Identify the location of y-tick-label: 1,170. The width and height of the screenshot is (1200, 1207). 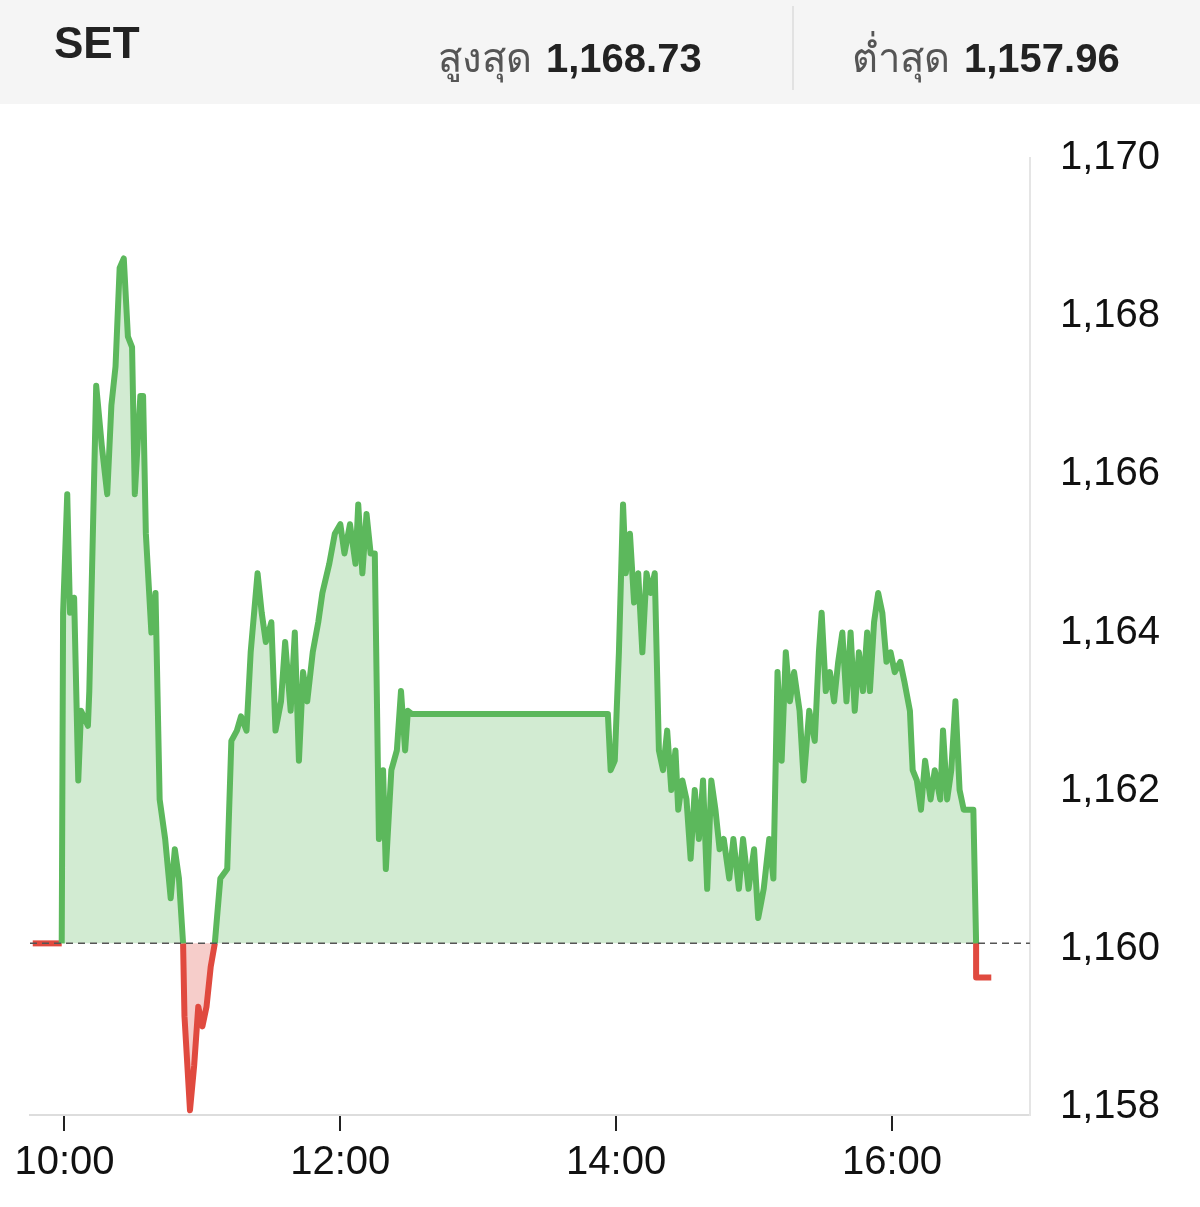
(1110, 155).